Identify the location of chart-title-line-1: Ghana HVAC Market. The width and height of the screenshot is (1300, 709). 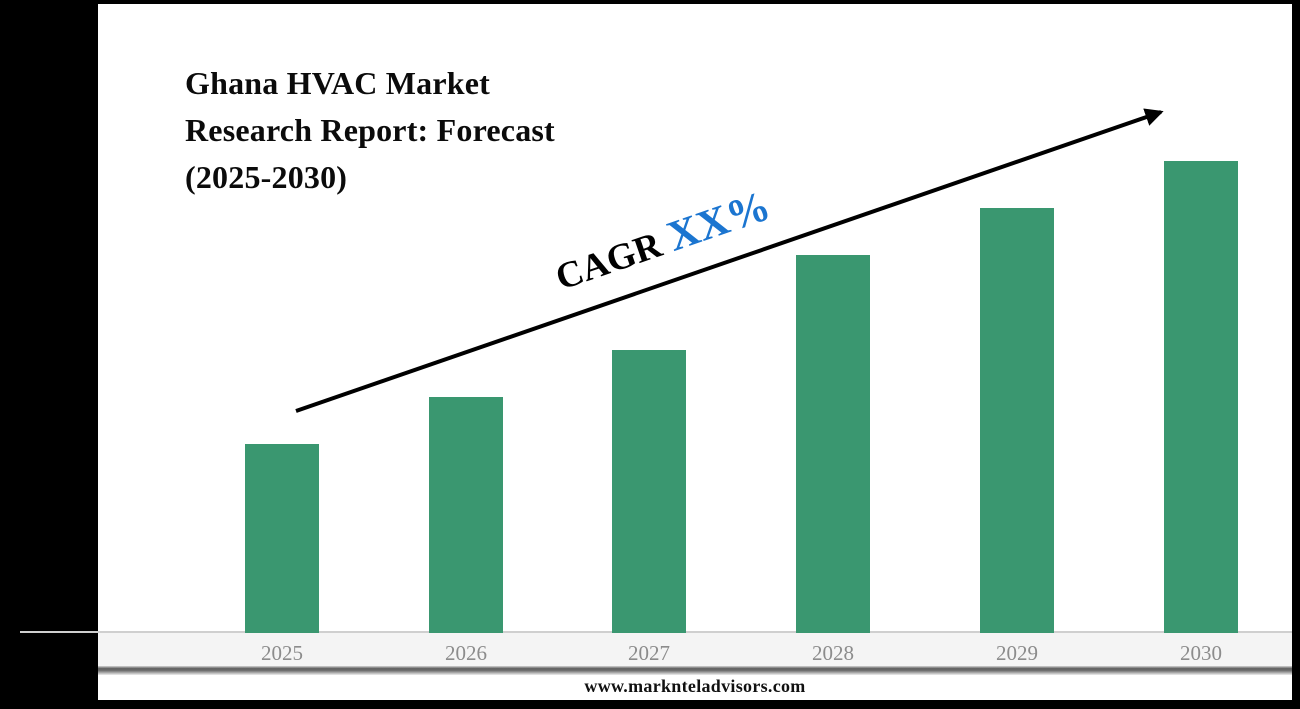
(338, 83).